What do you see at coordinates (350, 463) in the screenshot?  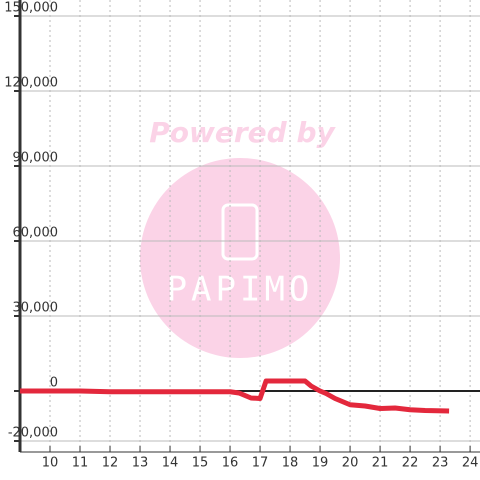 I see `x-tick-label: 20` at bounding box center [350, 463].